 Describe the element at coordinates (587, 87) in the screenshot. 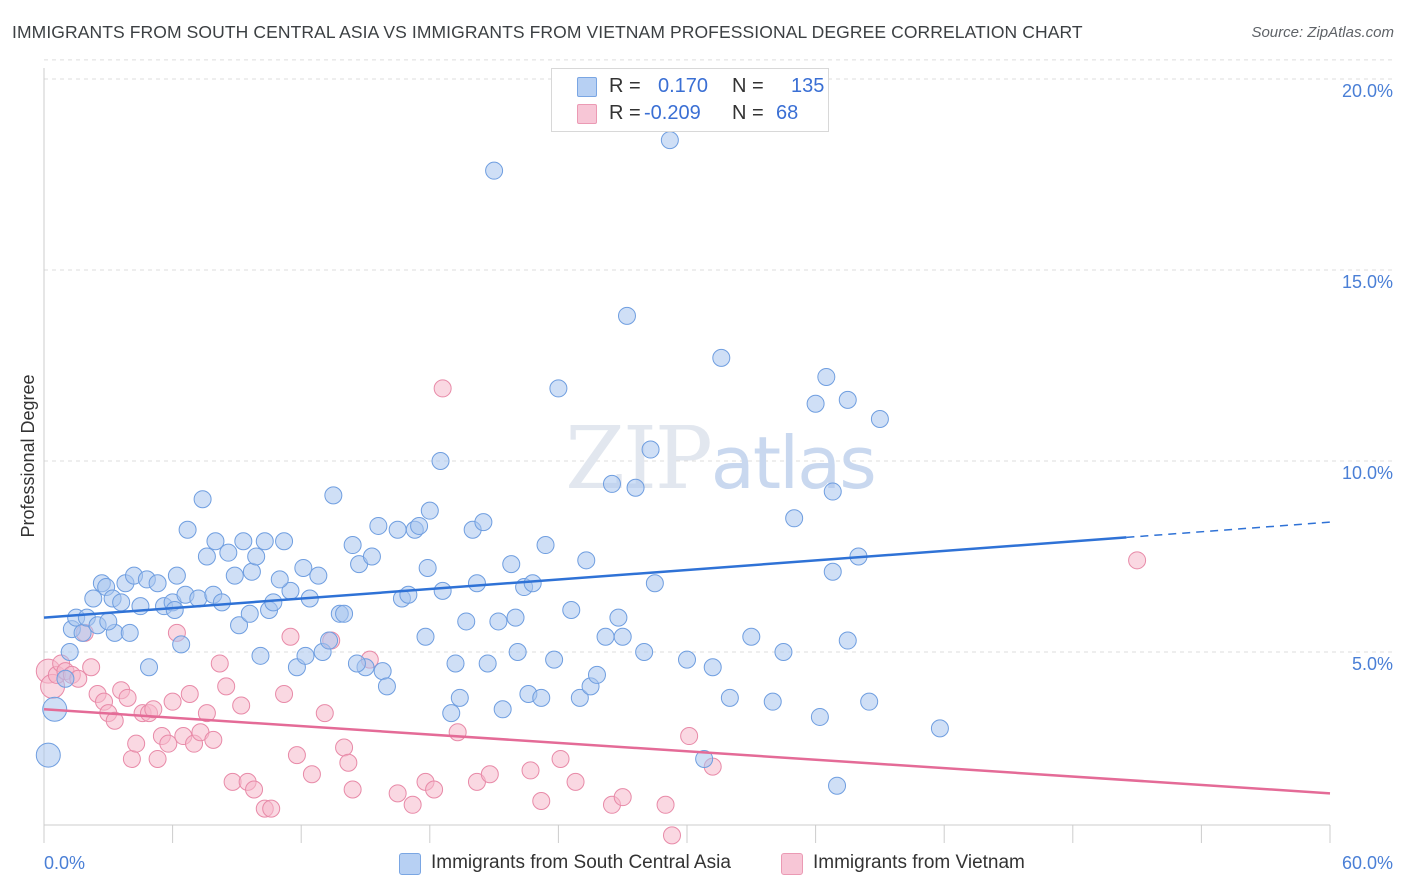

I see `legend-swatch-blue` at that location.